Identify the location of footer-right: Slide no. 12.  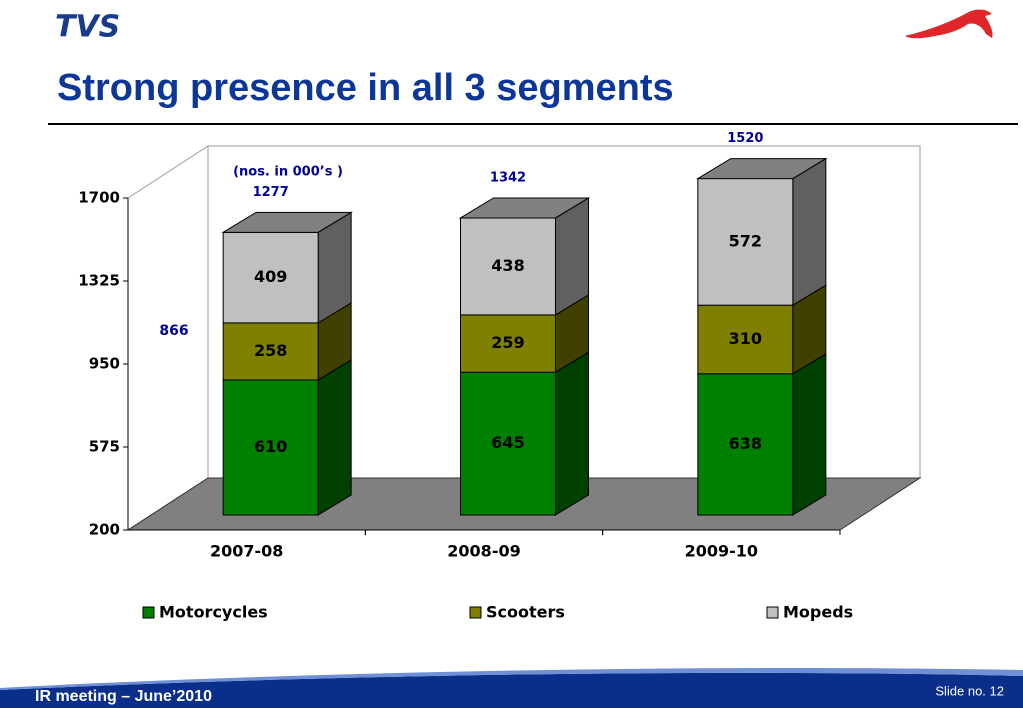
(969, 690).